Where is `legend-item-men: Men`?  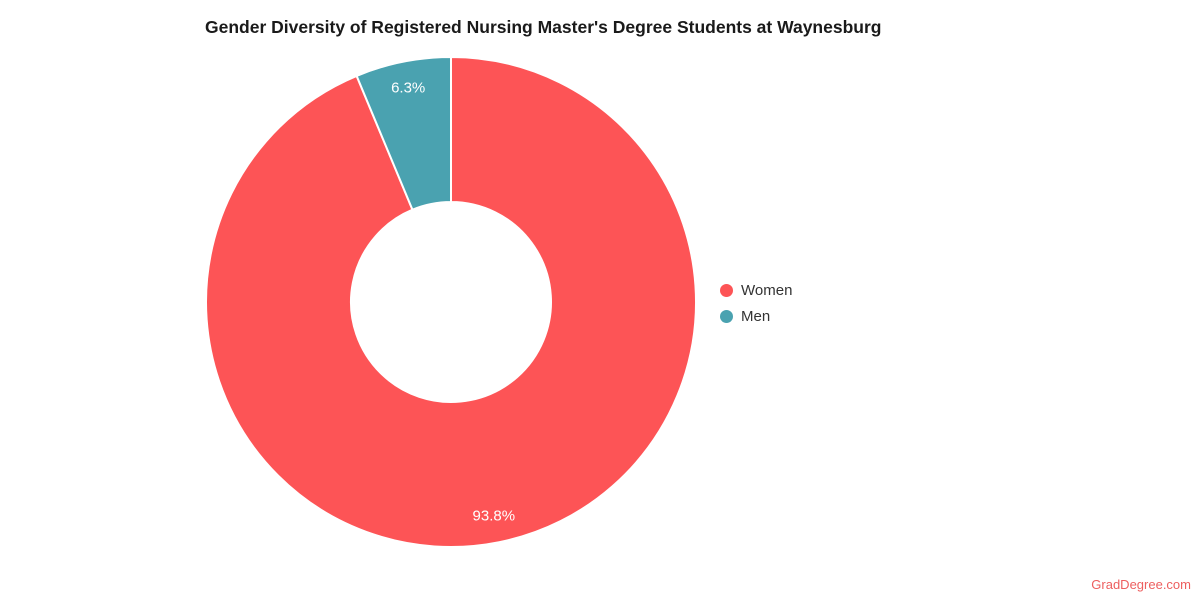 legend-item-men: Men is located at coordinates (756, 316).